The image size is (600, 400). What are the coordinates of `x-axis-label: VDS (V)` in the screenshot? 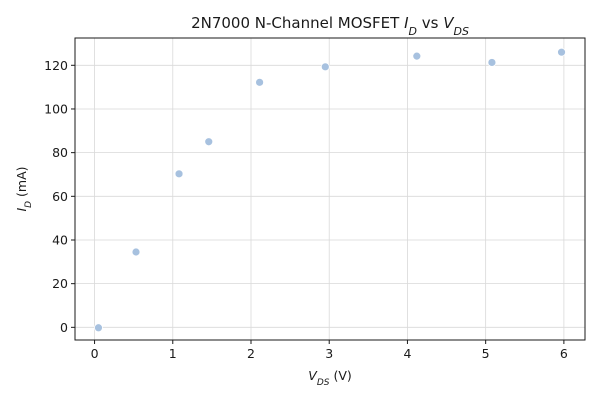 It's located at (330, 378).